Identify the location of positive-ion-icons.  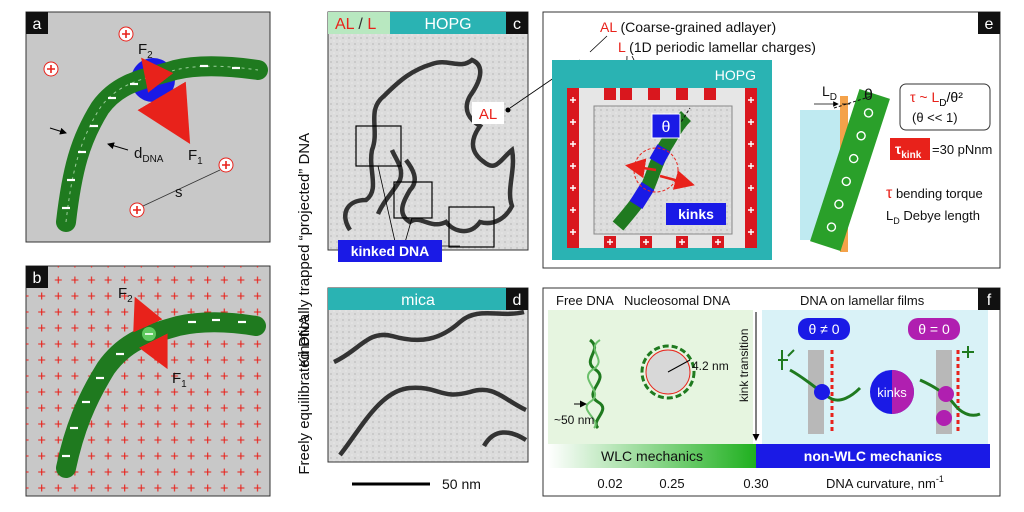
(138, 122).